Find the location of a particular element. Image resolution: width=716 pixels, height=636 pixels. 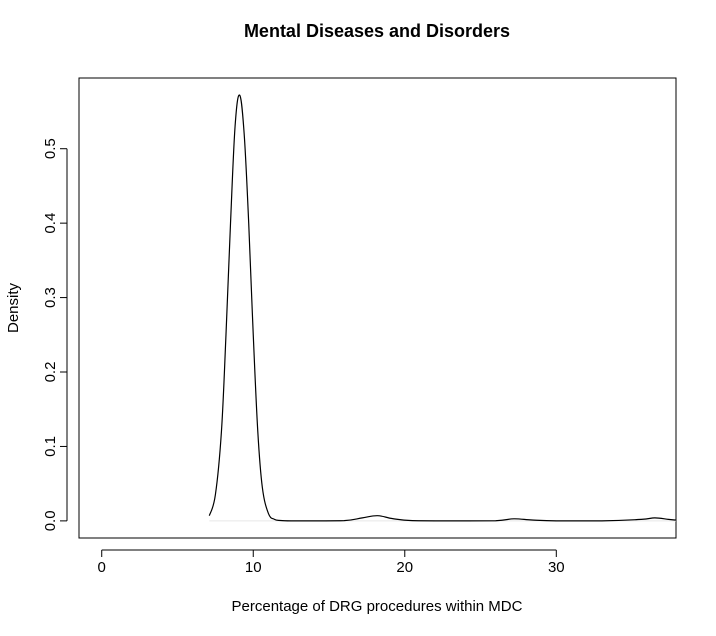

y-tick-label: 0.5 is located at coordinates (50, 148).